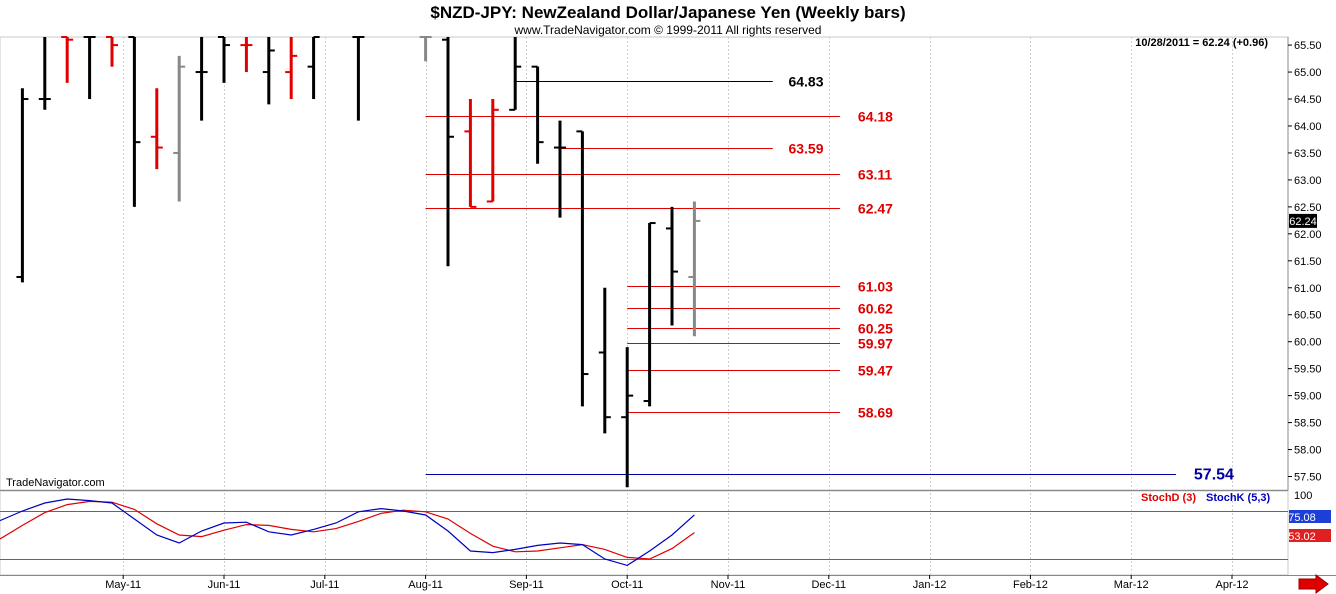  What do you see at coordinates (1308, 262) in the screenshot?
I see `price-tick-label-8: 61.50` at bounding box center [1308, 262].